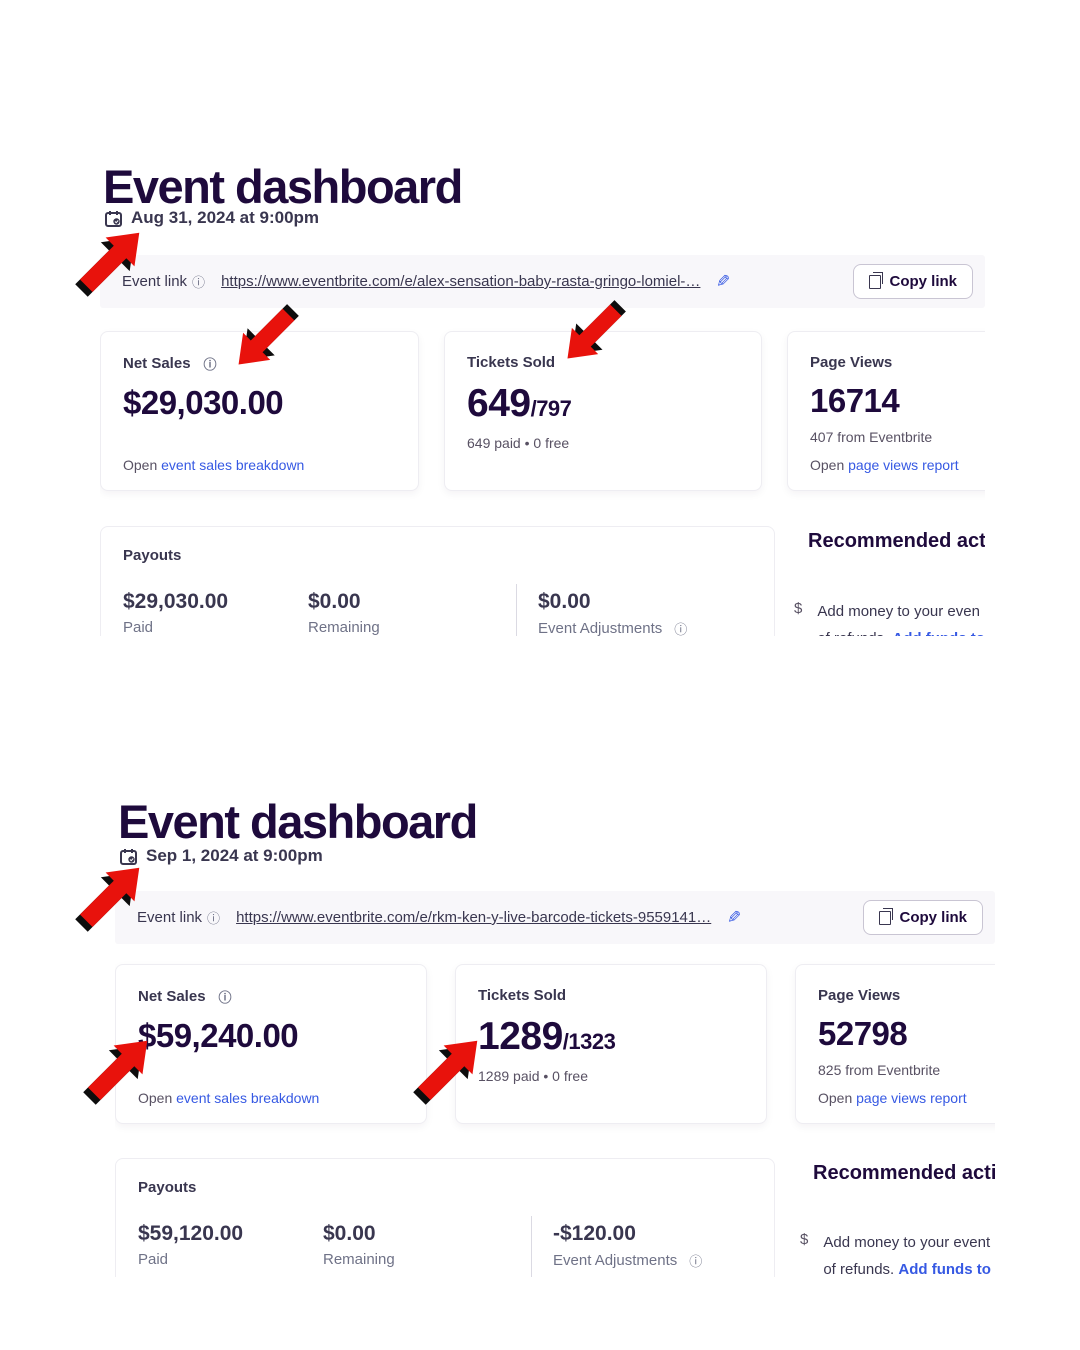 The width and height of the screenshot is (1080, 1350). Describe the element at coordinates (564, 601) in the screenshot. I see `payout-adjustments-value: $0.00` at that location.